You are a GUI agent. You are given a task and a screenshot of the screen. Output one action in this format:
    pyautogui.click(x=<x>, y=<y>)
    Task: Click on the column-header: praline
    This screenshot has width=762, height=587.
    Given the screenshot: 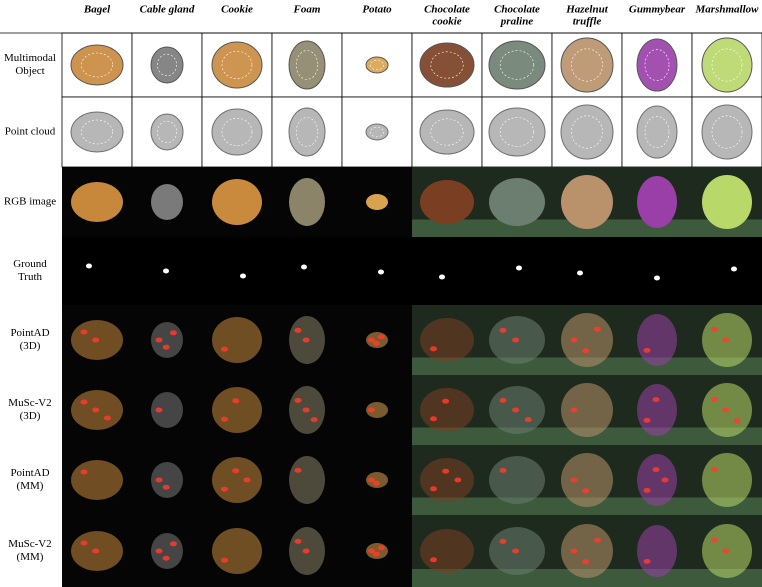 What is the action you would take?
    pyautogui.click(x=517, y=22)
    